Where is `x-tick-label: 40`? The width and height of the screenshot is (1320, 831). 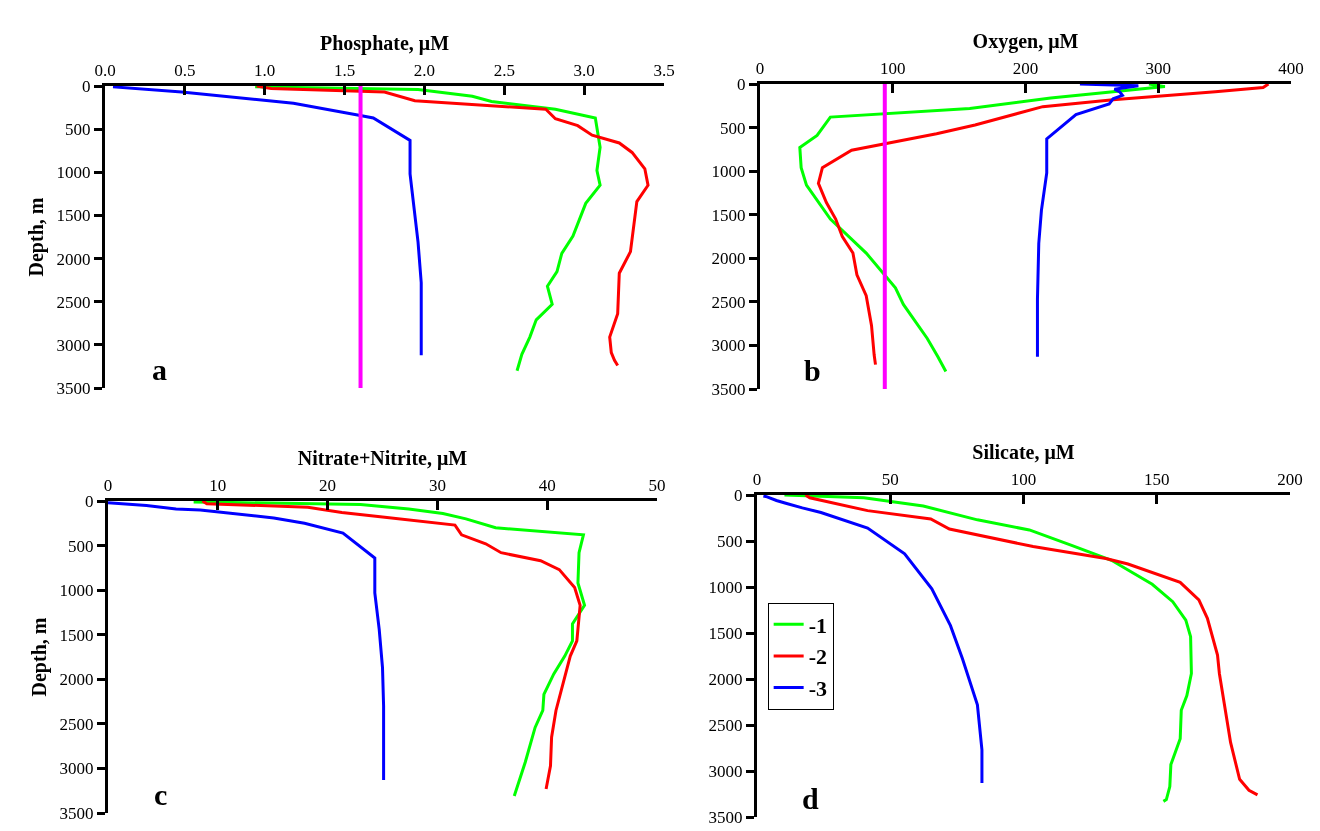
x-tick-label: 40 is located at coordinates (547, 486).